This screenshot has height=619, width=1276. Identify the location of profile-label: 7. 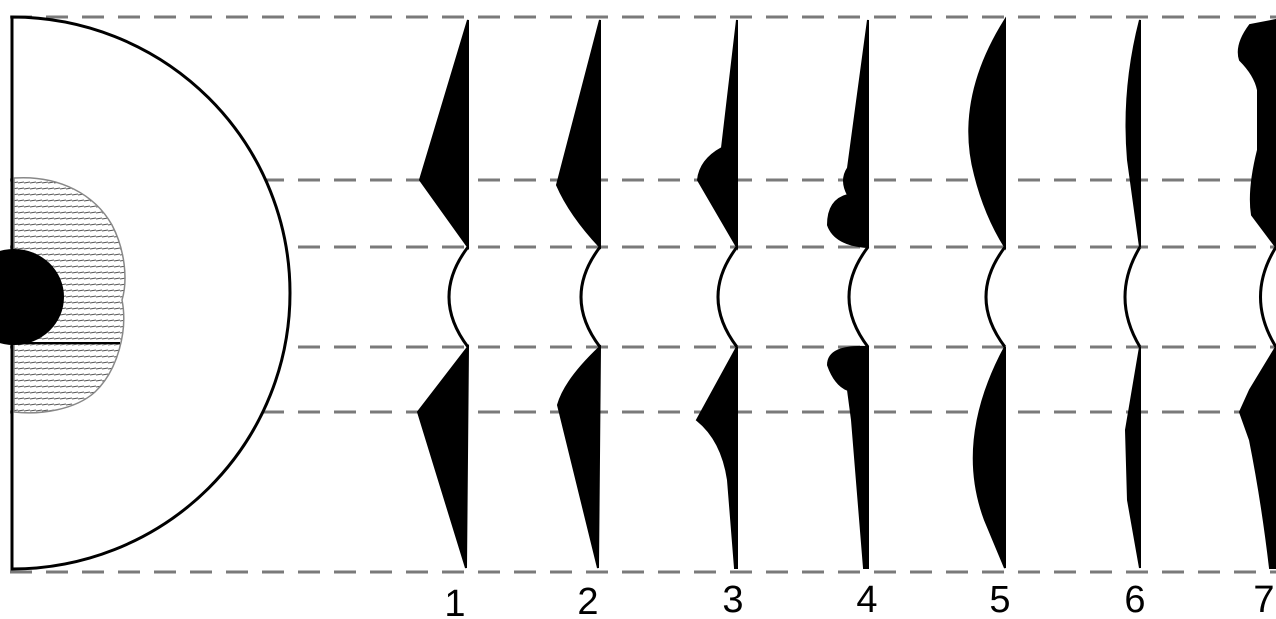
(1263, 599).